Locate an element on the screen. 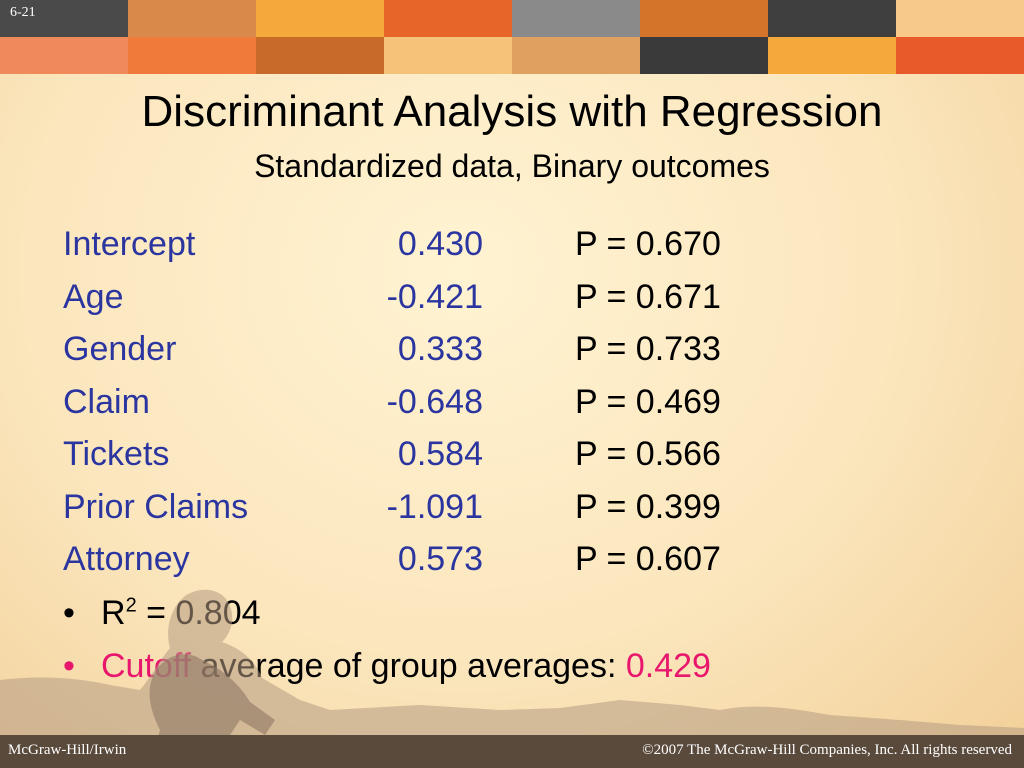 Image resolution: width=1024 pixels, height=768 pixels. coefficient-value: 0.584 is located at coordinates (440, 454).